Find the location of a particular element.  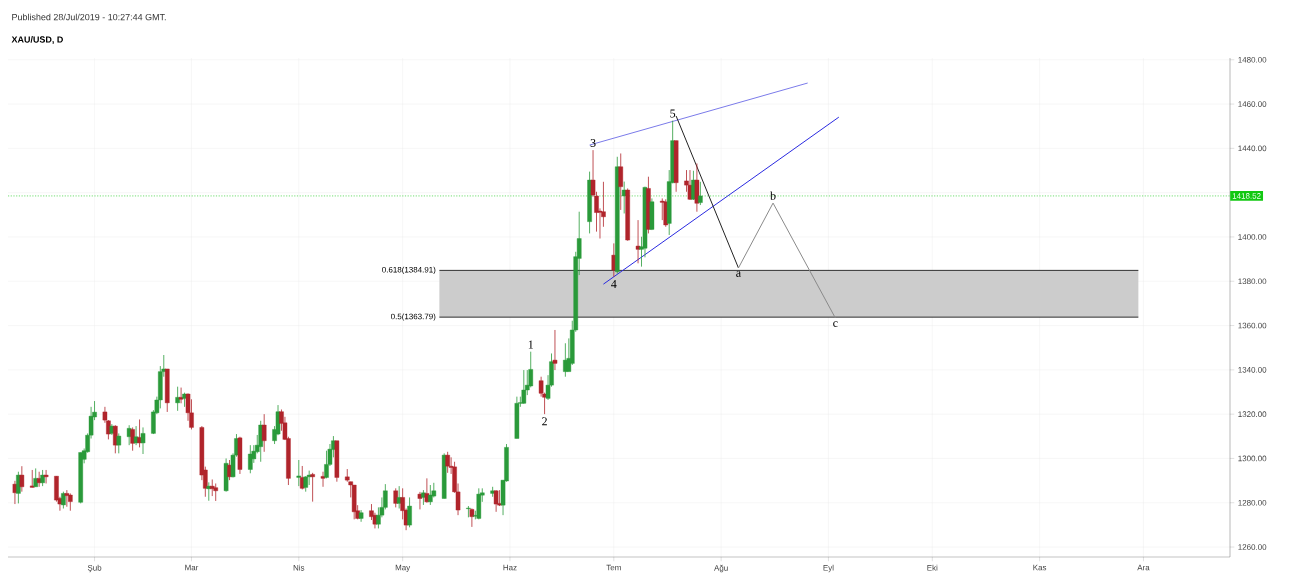

annotation: b is located at coordinates (773, 195).